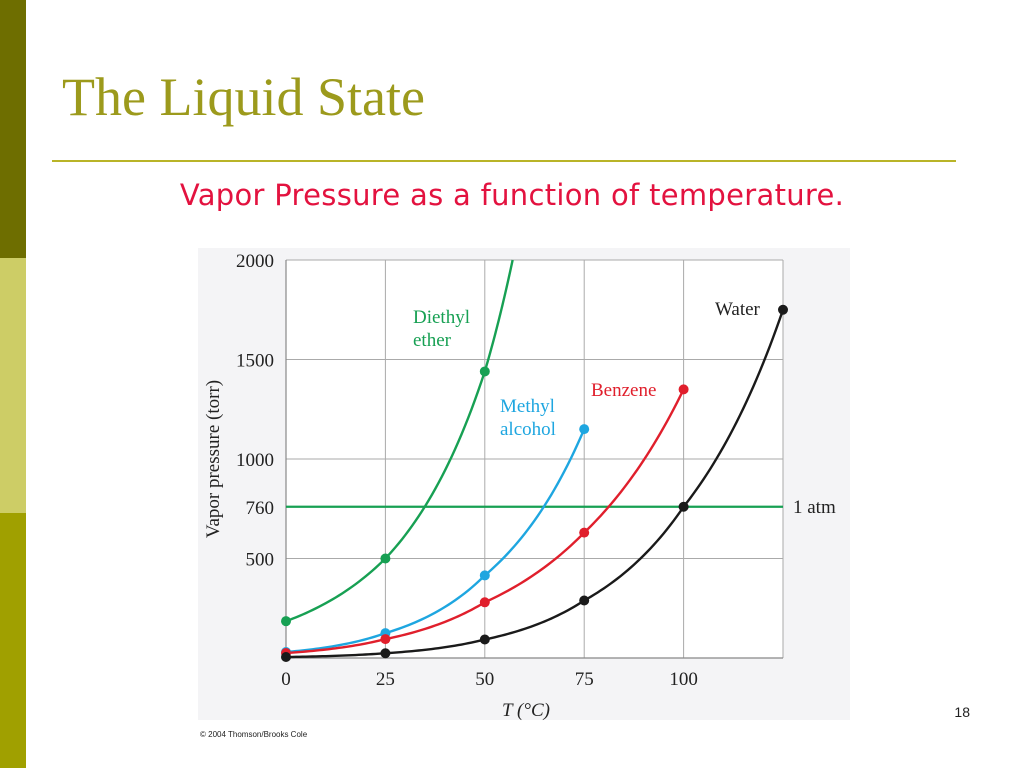 Image resolution: width=1024 pixels, height=768 pixels. What do you see at coordinates (814, 507) in the screenshot?
I see `reference-line-label: 1 atm` at bounding box center [814, 507].